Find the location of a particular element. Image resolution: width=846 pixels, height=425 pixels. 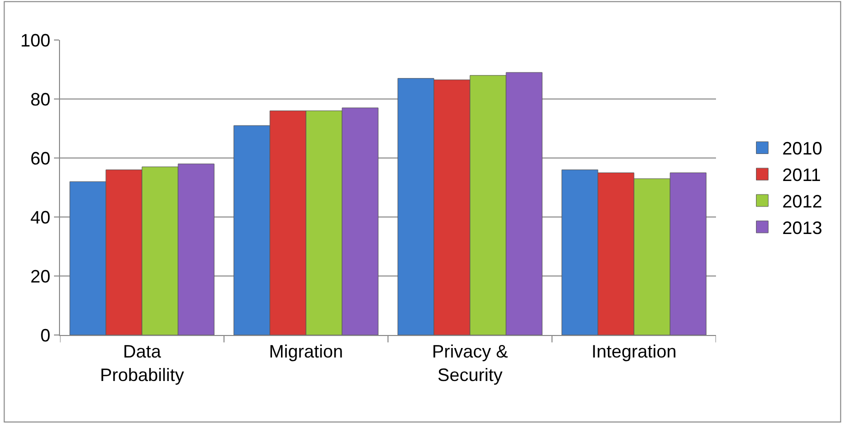

x-tick-label: Migration is located at coordinates (306, 352).